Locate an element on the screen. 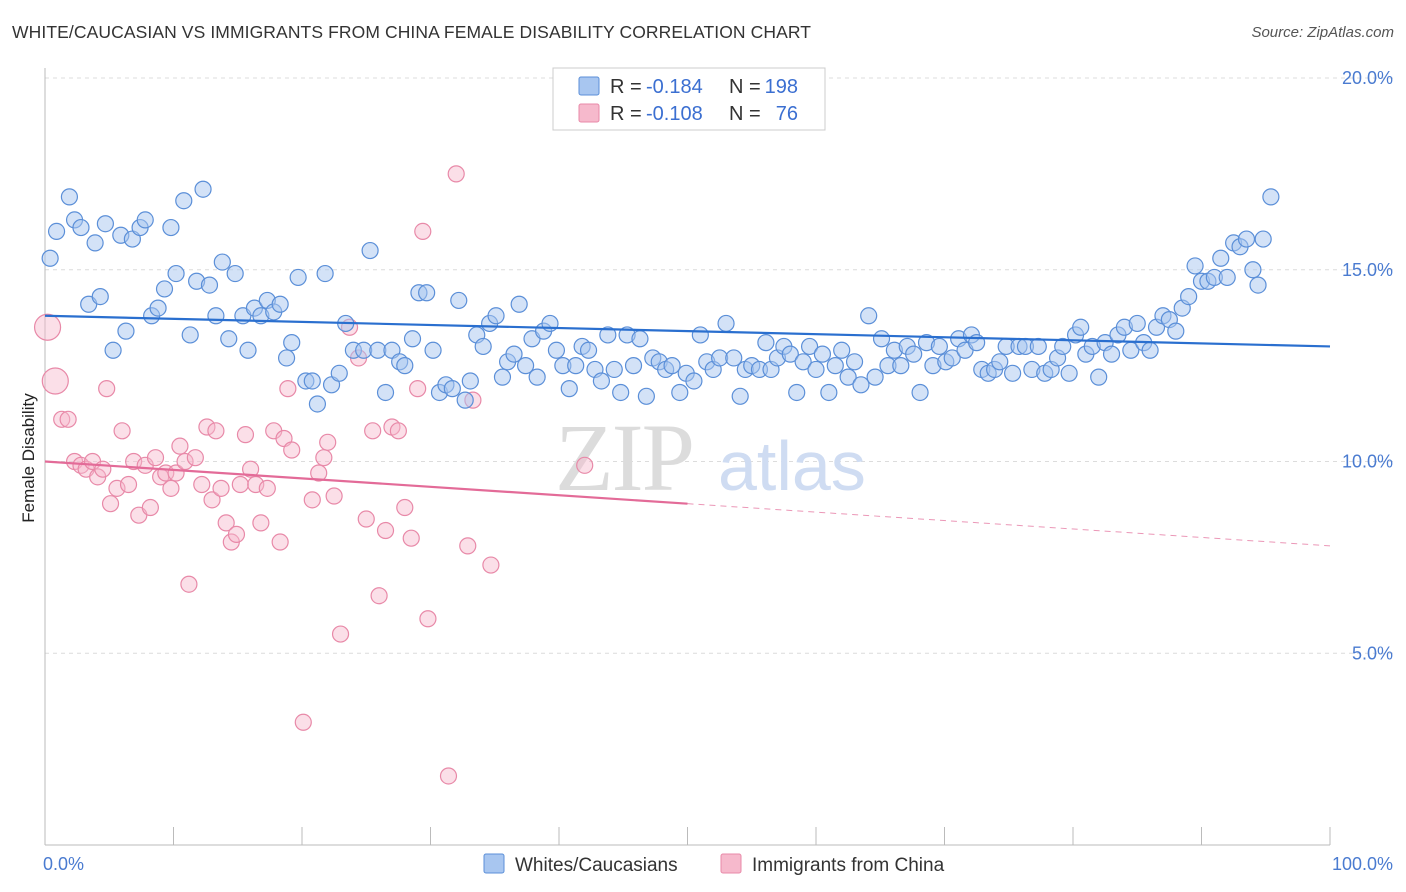  y-tick-label: 10.0% is located at coordinates (1367, 462).